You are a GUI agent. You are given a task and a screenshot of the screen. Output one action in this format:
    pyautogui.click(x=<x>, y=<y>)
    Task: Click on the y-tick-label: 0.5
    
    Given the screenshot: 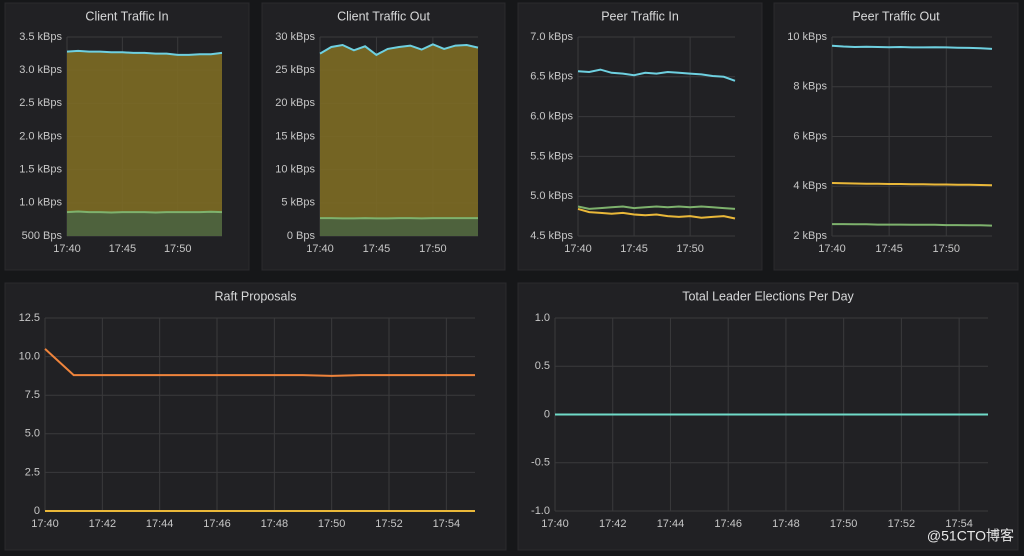 What is the action you would take?
    pyautogui.click(x=542, y=366)
    